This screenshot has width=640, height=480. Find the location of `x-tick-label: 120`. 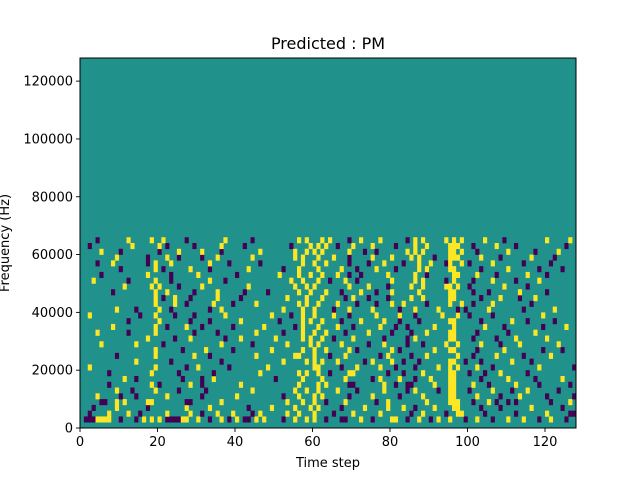

x-tick-label: 120 is located at coordinates (545, 442).